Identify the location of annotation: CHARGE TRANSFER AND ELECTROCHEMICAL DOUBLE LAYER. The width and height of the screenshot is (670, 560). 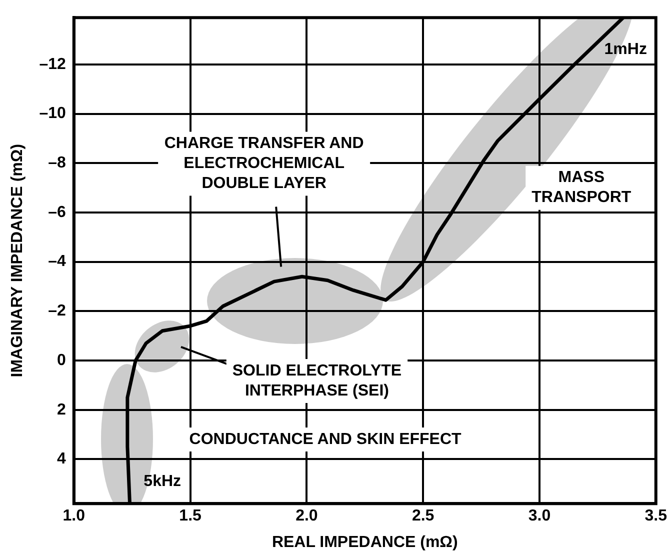
(264, 163).